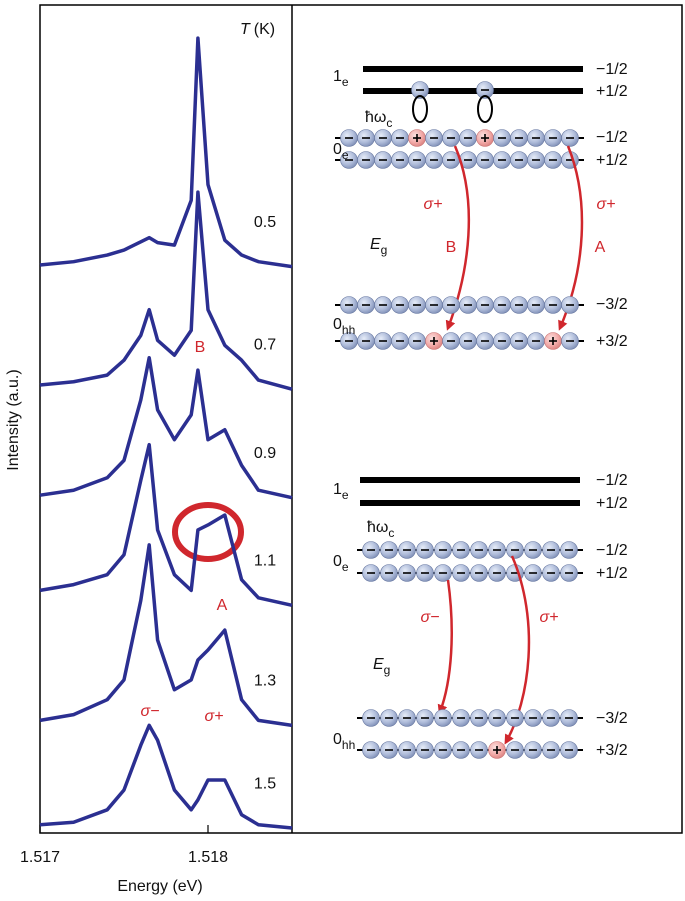 Image resolution: width=685 pixels, height=901 pixels. What do you see at coordinates (150, 711) in the screenshot?
I see `annotation: σ−` at bounding box center [150, 711].